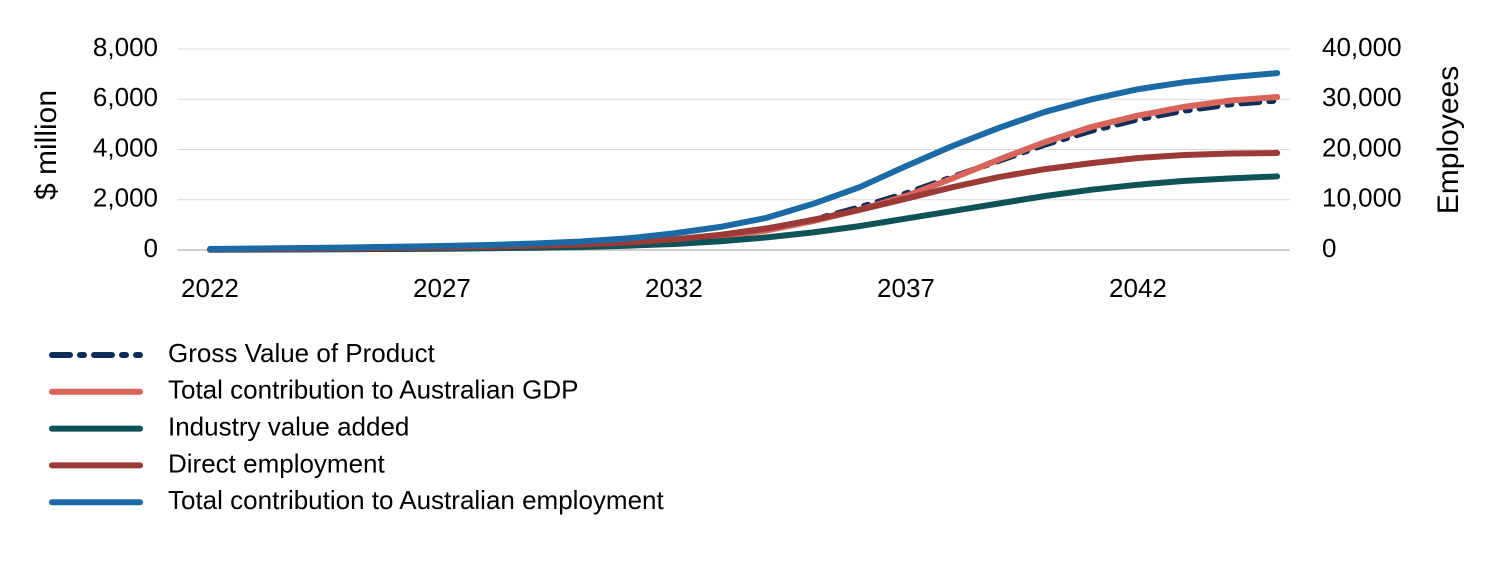 Image resolution: width=1500 pixels, height=579 pixels. What do you see at coordinates (125, 147) in the screenshot?
I see `y-tick-label: 4,000` at bounding box center [125, 147].